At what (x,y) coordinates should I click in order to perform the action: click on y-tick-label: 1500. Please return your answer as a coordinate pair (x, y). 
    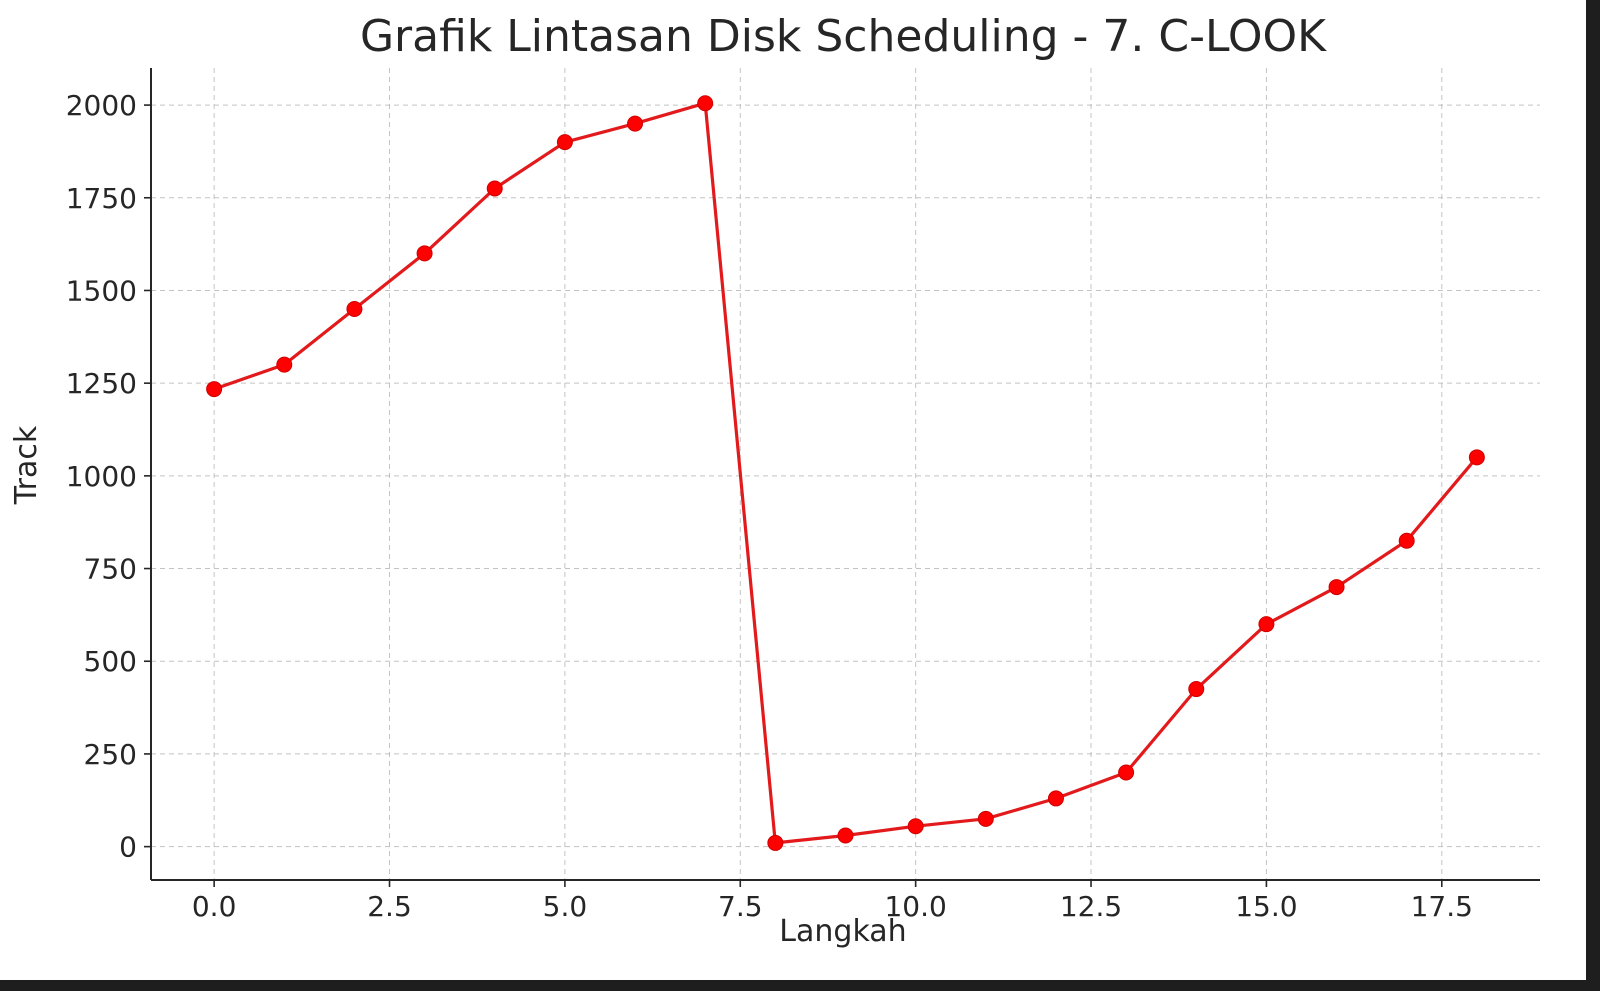
    Looking at the image, I should click on (101, 290).